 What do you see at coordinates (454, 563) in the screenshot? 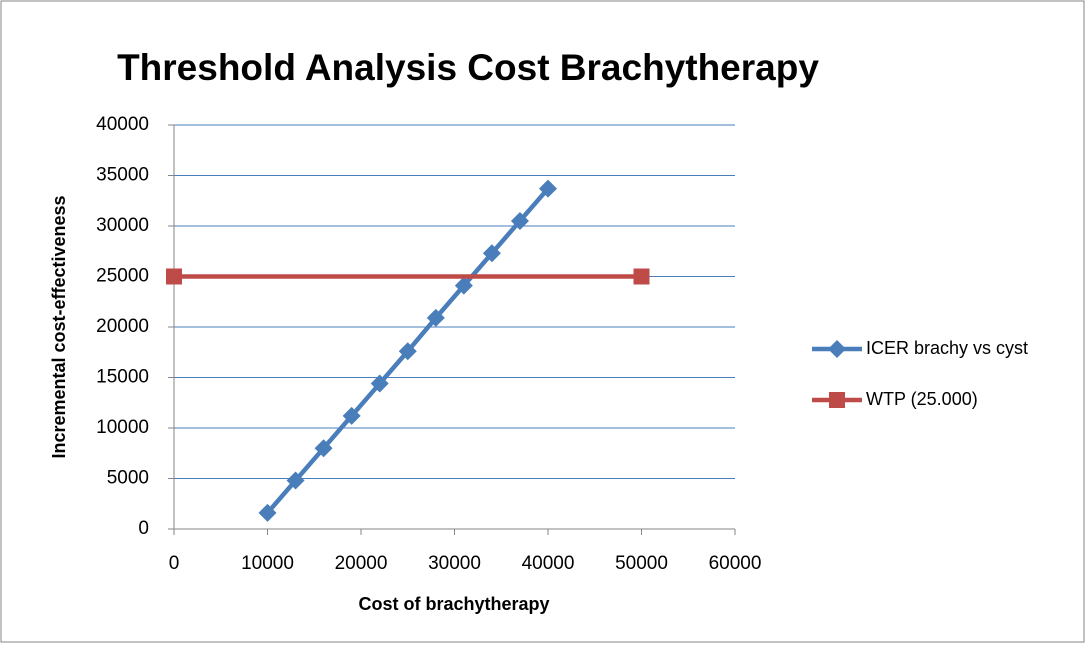
I see `x-tick-label: 30000` at bounding box center [454, 563].